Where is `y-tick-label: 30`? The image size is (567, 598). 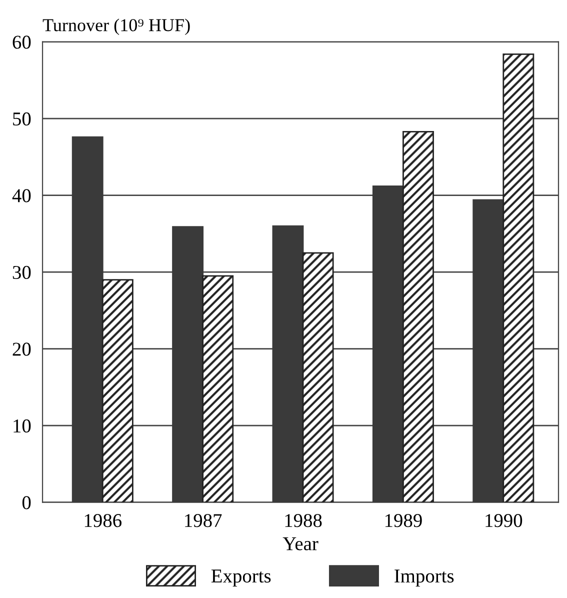 y-tick-label: 30 is located at coordinates (21, 273).